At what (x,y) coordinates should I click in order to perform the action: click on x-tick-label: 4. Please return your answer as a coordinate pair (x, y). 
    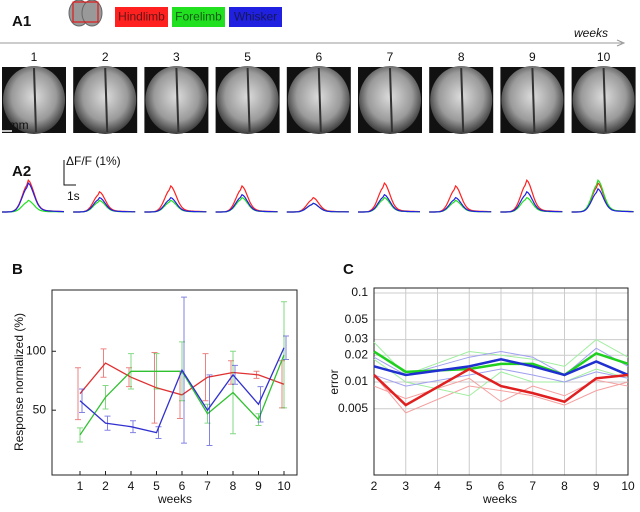
    Looking at the image, I should click on (131, 486).